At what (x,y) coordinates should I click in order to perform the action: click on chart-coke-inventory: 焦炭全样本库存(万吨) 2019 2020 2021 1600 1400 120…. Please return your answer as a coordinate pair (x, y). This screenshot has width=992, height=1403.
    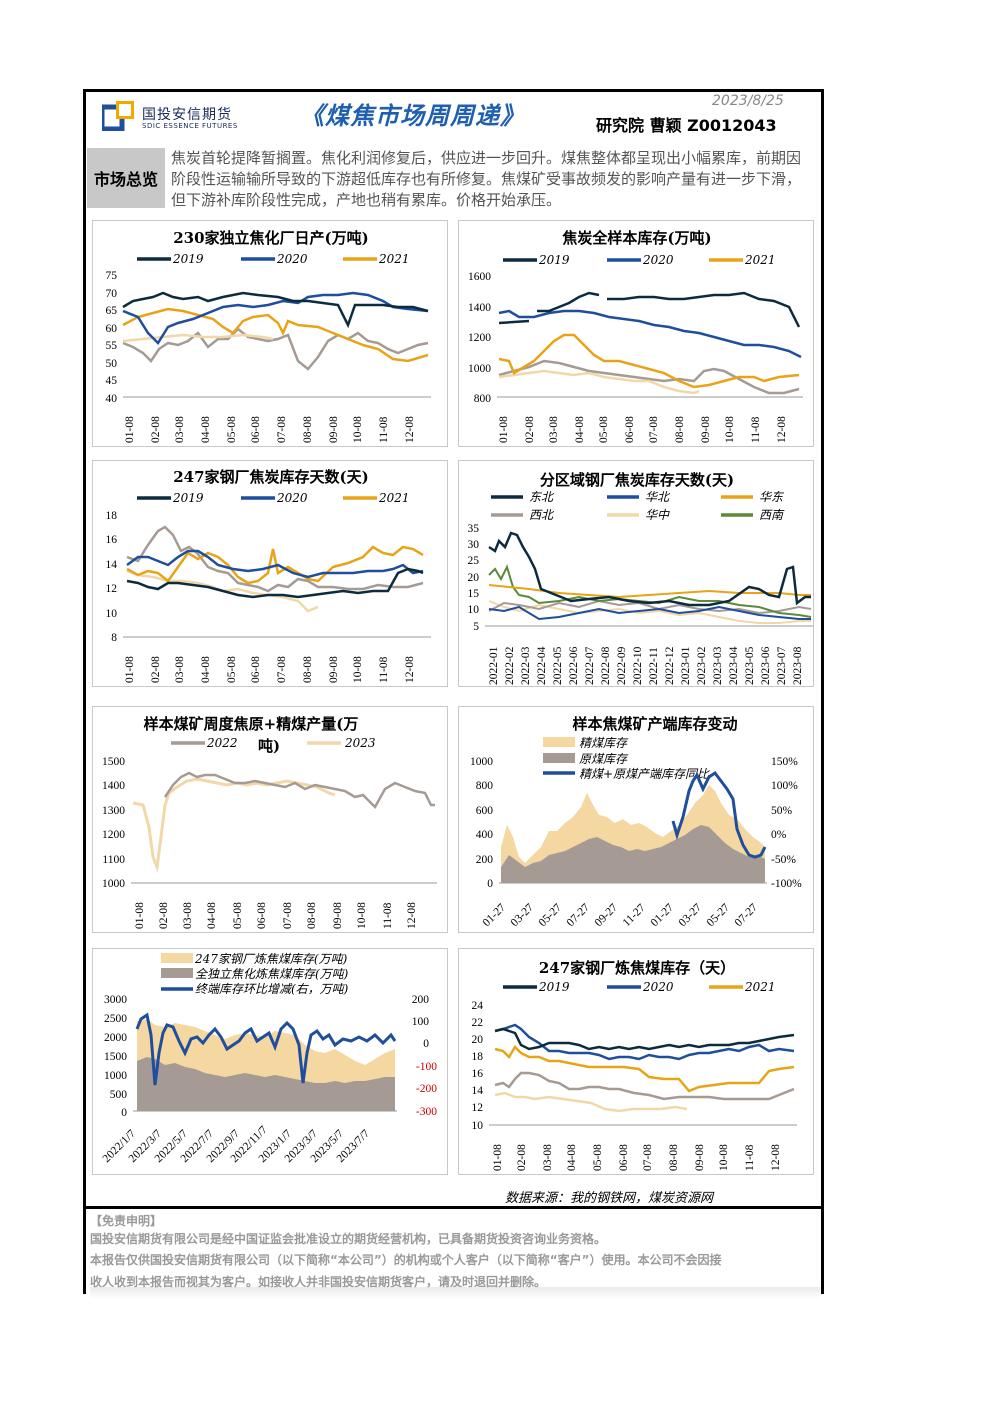
    Looking at the image, I should click on (636, 333).